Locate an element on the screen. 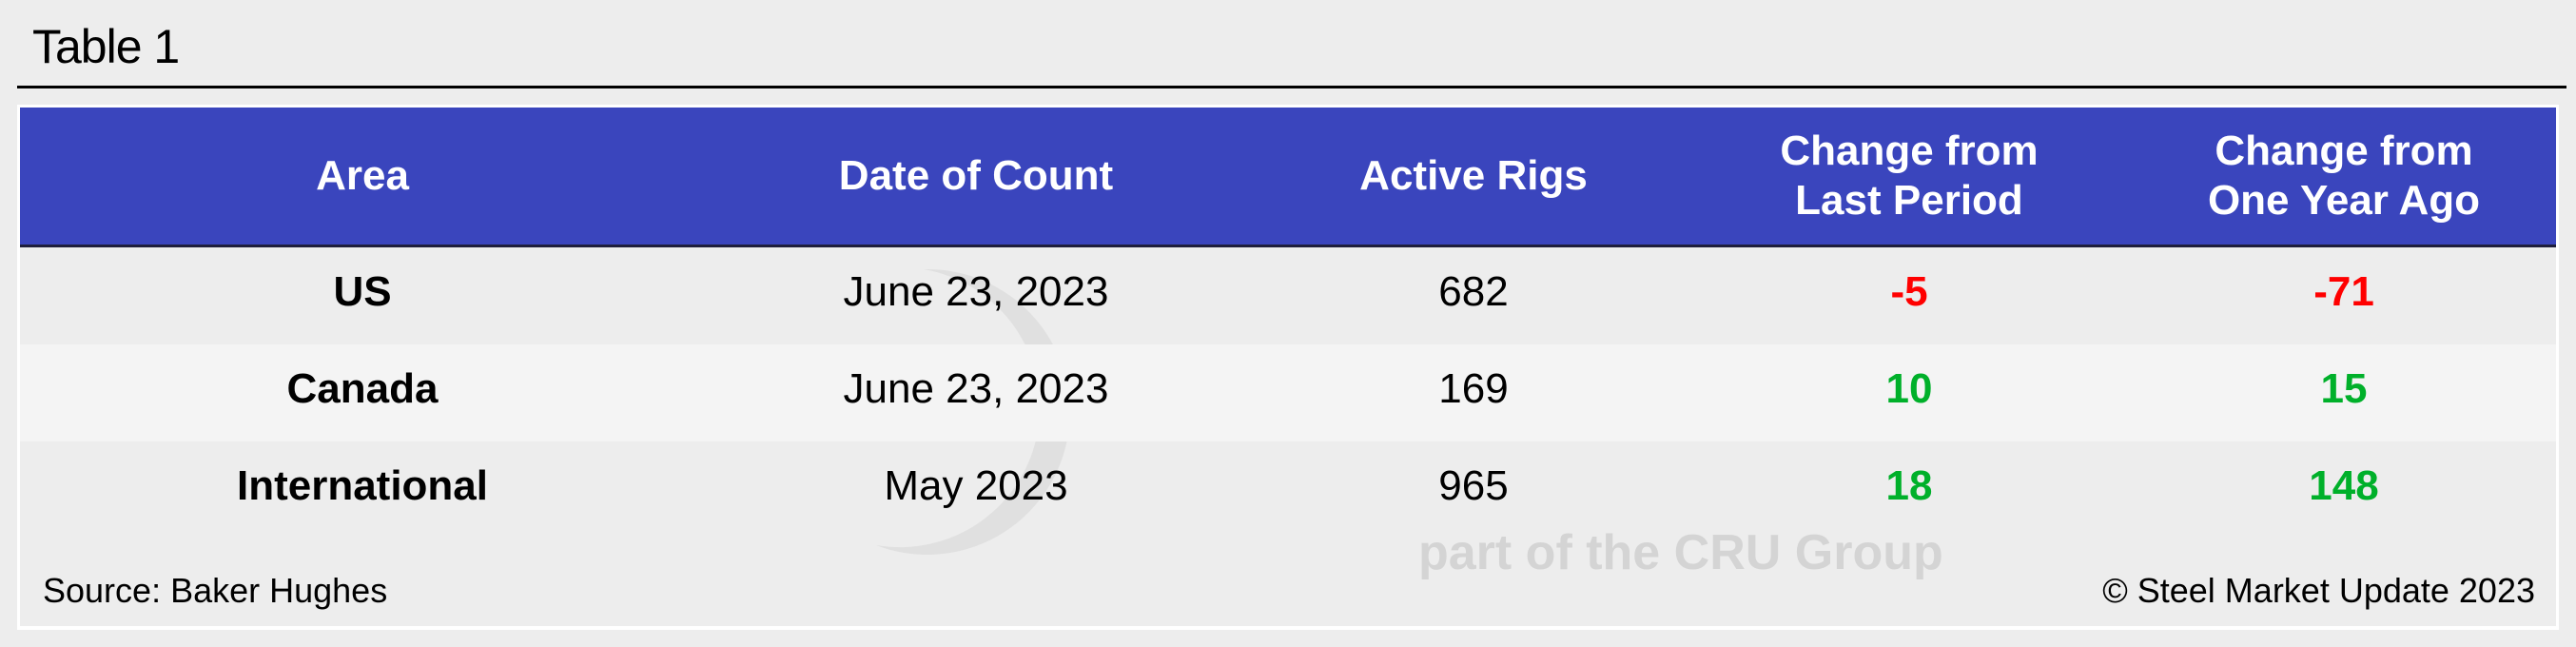  header-area: Area is located at coordinates (363, 175).